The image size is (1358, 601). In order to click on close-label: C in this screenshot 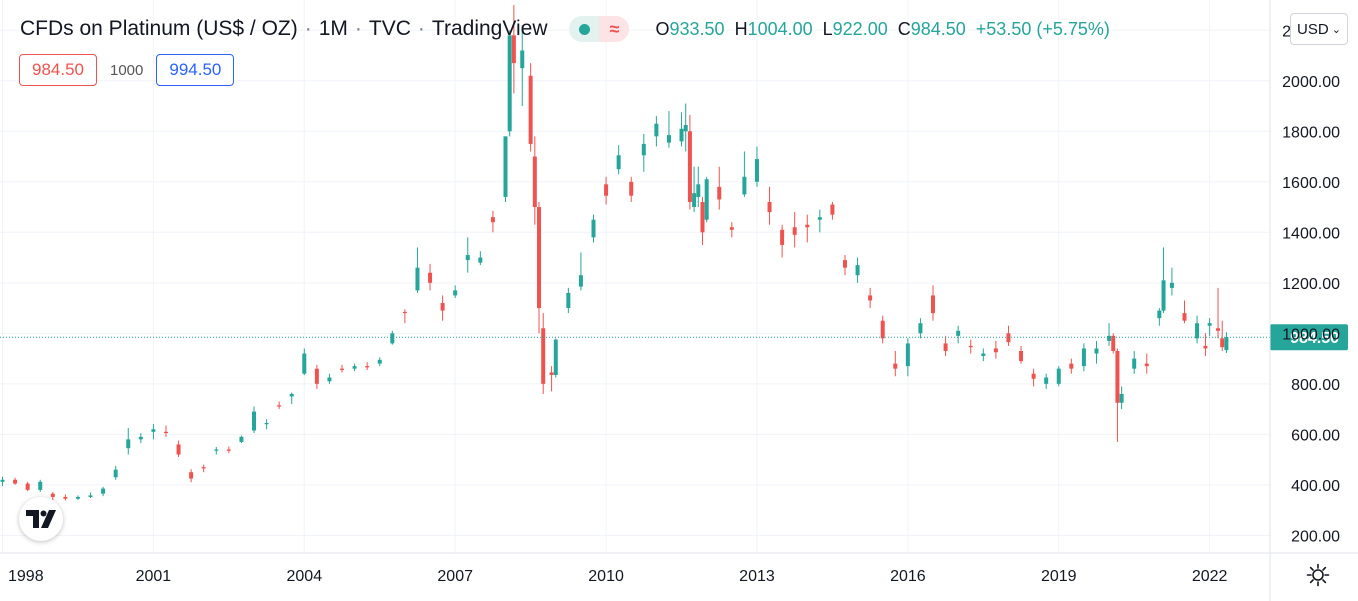, I will do `click(904, 28)`.